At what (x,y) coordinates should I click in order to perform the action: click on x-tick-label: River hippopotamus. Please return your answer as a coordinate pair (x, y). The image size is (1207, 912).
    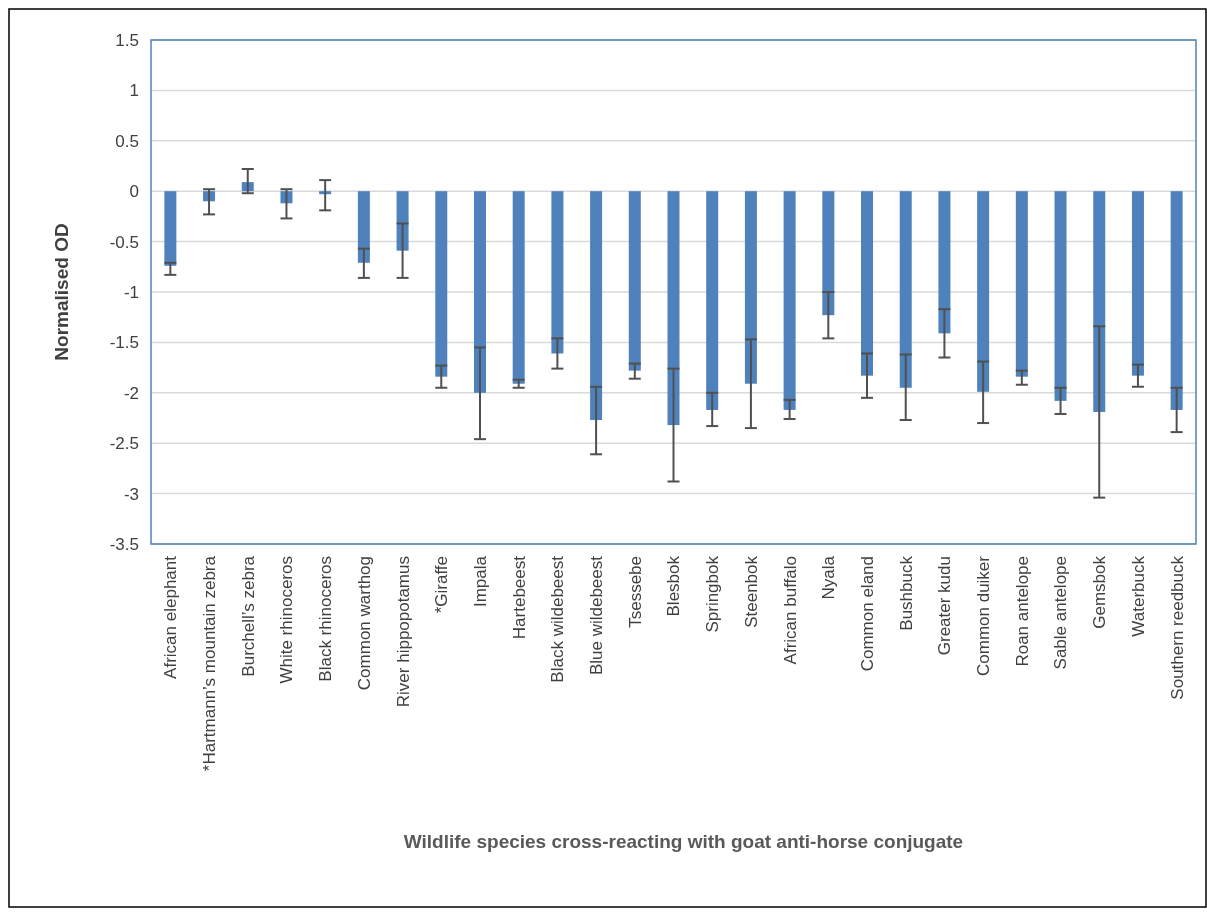
    Looking at the image, I should click on (403, 632).